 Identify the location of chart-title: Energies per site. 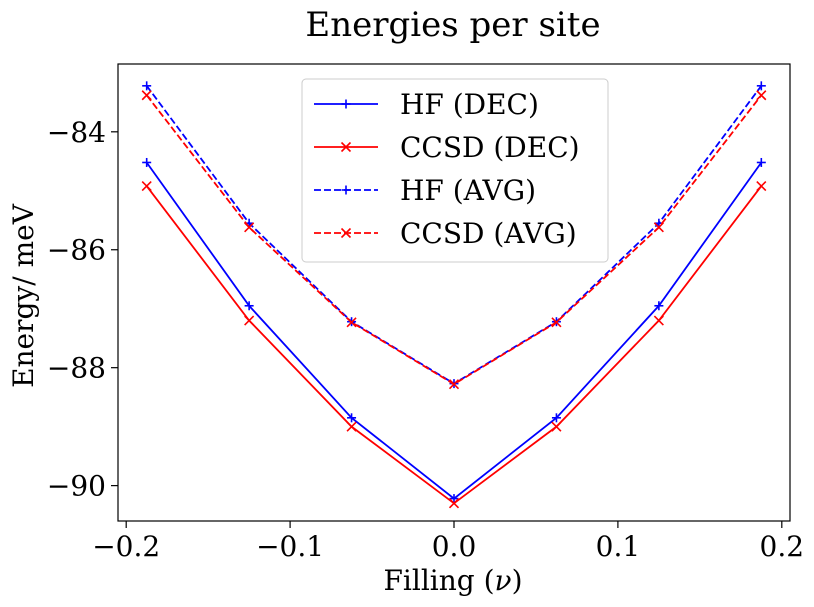
(452, 25).